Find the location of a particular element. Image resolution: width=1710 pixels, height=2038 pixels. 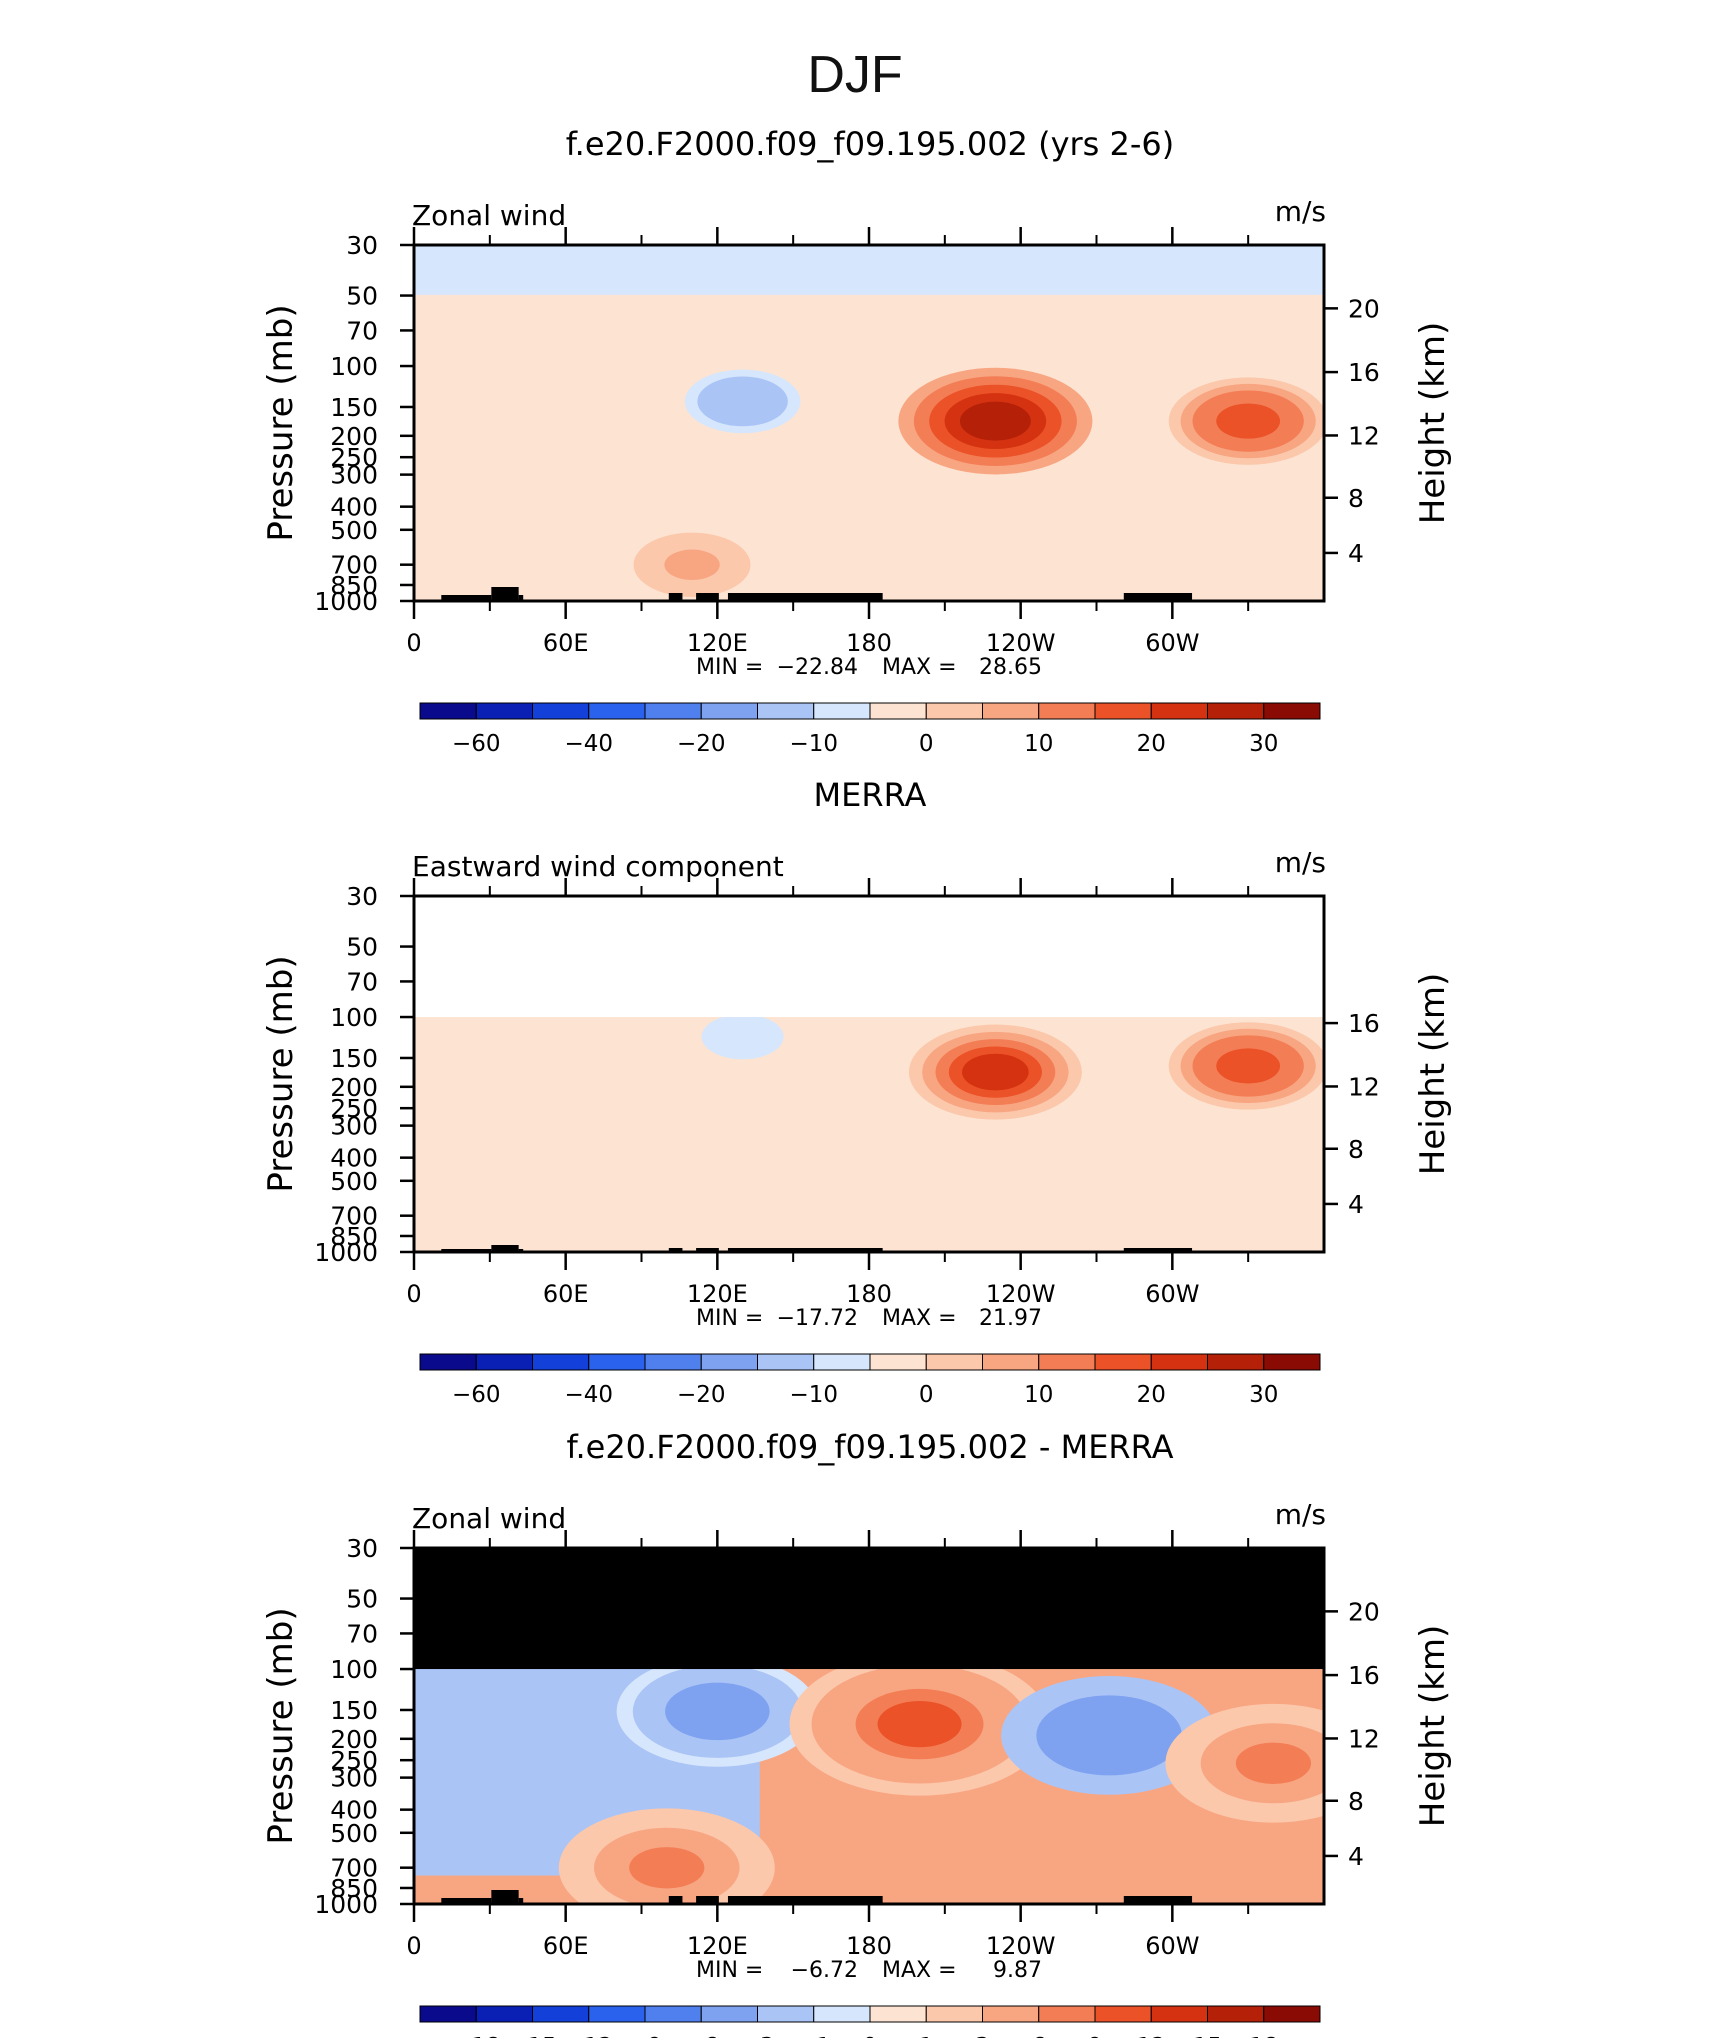

colorbar-label: −3 is located at coordinates (758, 2036).